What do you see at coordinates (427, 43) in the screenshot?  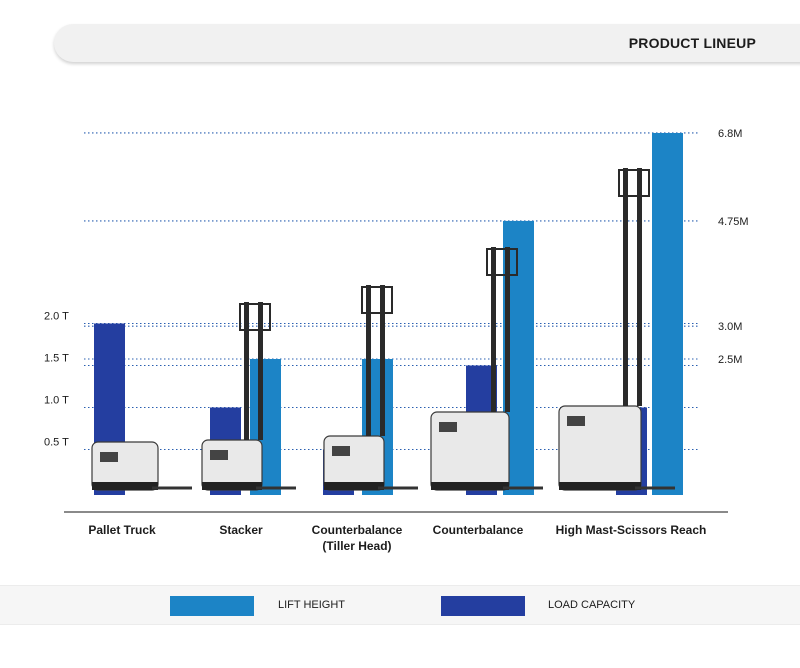 I see `header-bar: PRODUCT LINEUP` at bounding box center [427, 43].